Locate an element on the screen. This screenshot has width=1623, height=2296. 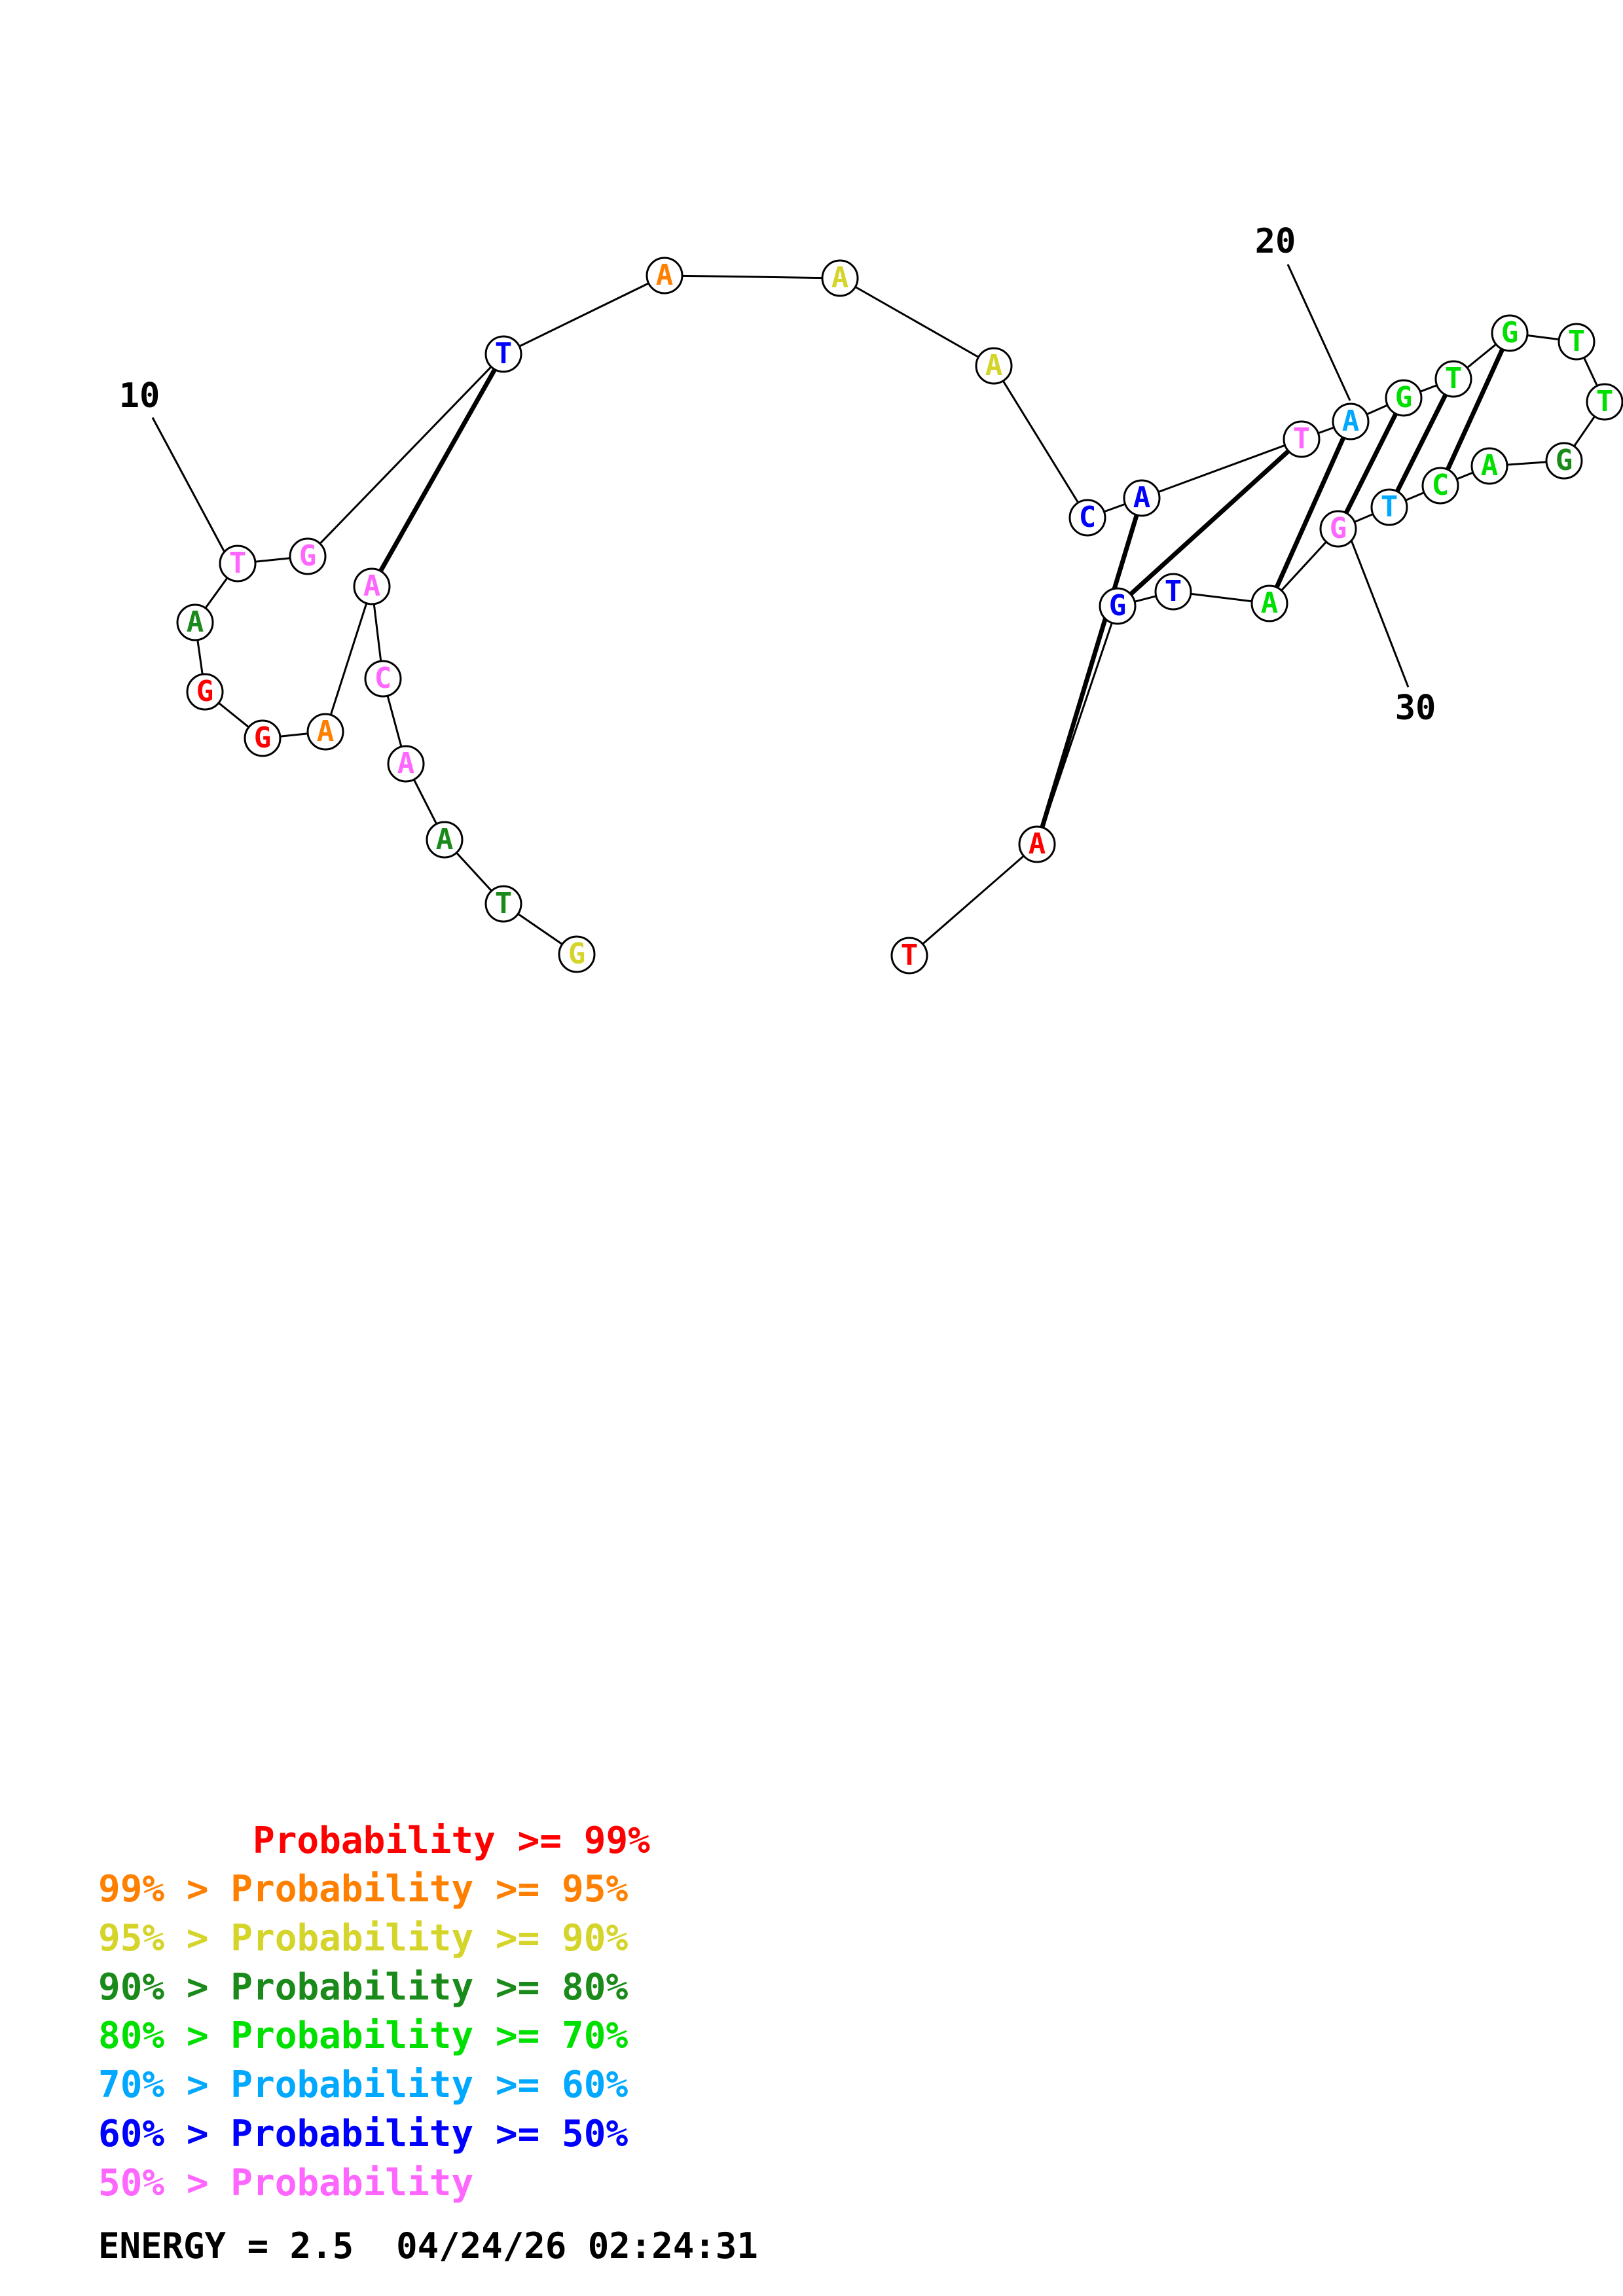
position-number-label: 20 is located at coordinates (1275, 241).